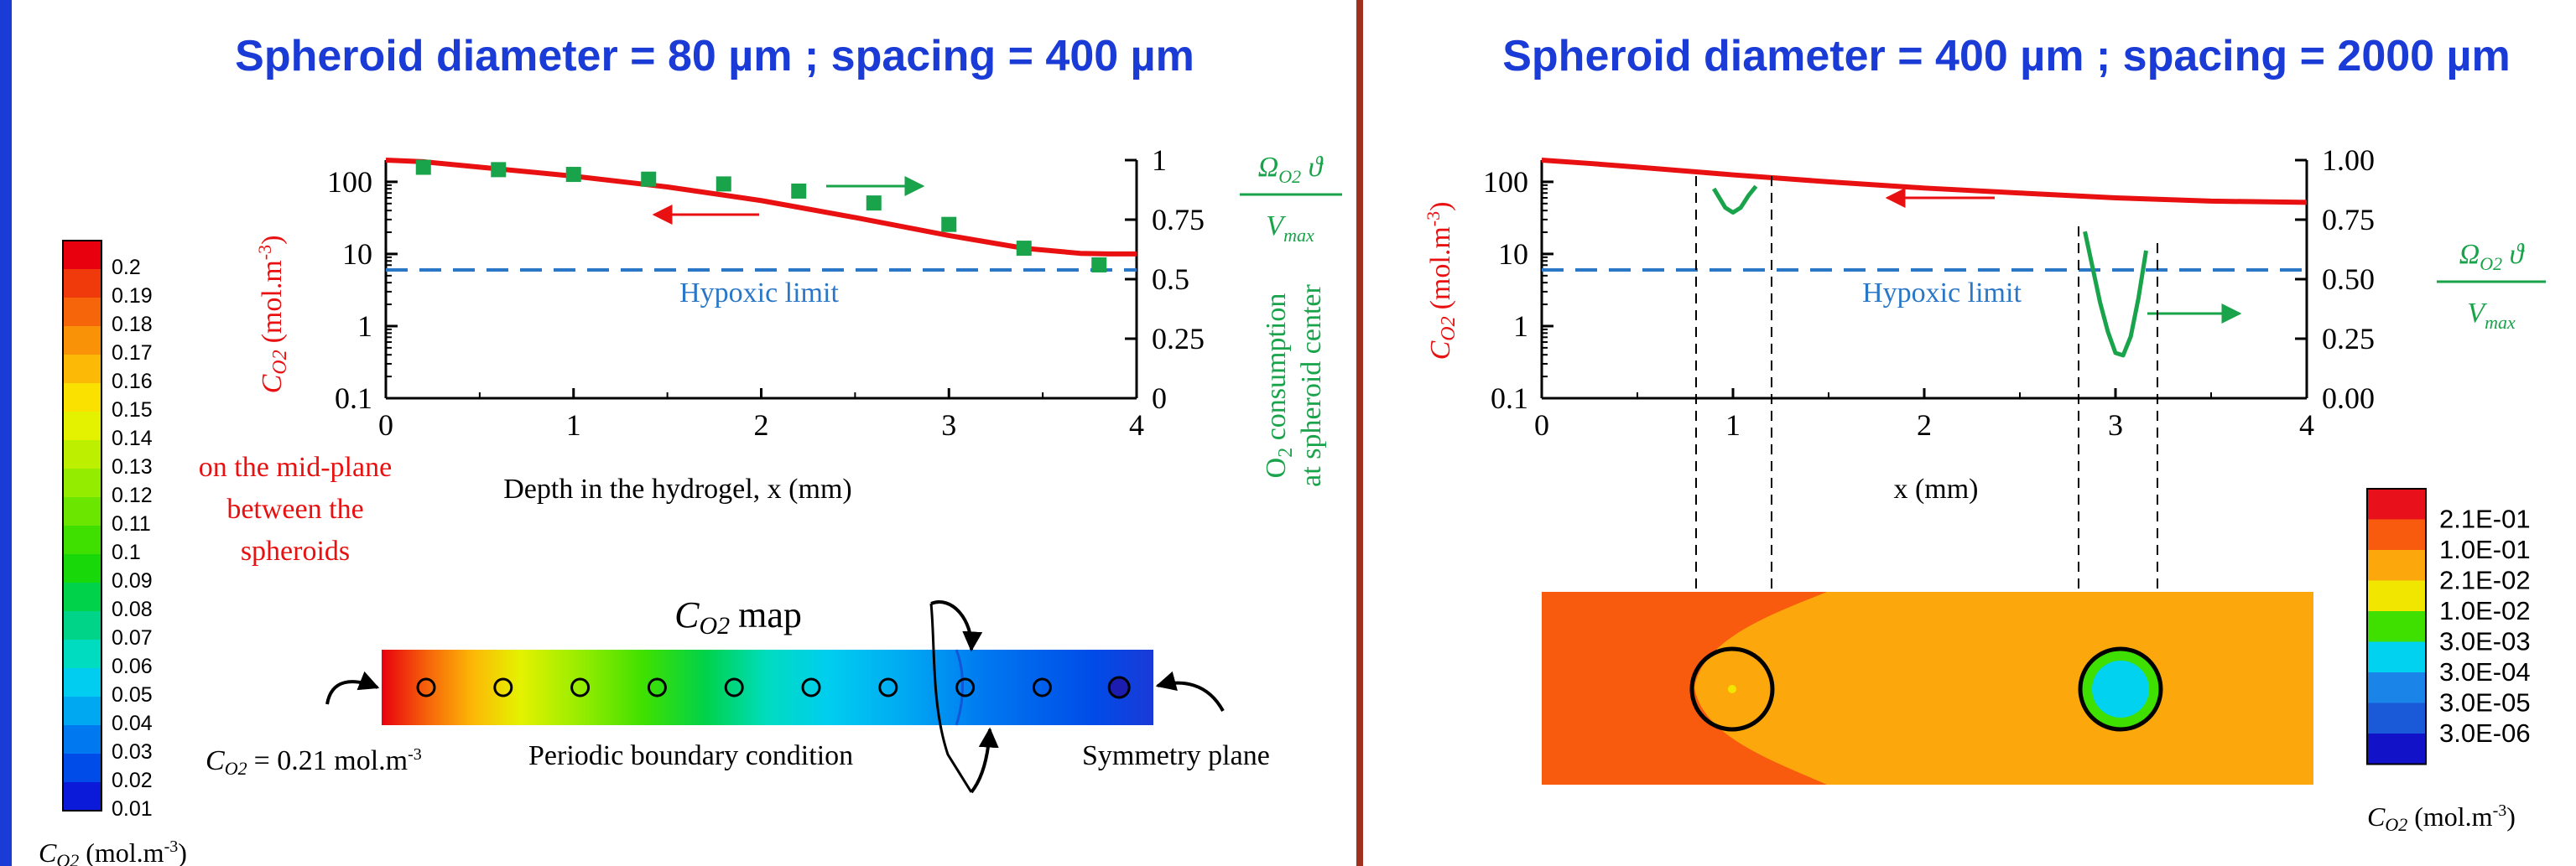 This screenshot has width=2576, height=866. What do you see at coordinates (314, 762) in the screenshot?
I see `left-inlet-label: CO2 = 0.21 mol.m-3` at bounding box center [314, 762].